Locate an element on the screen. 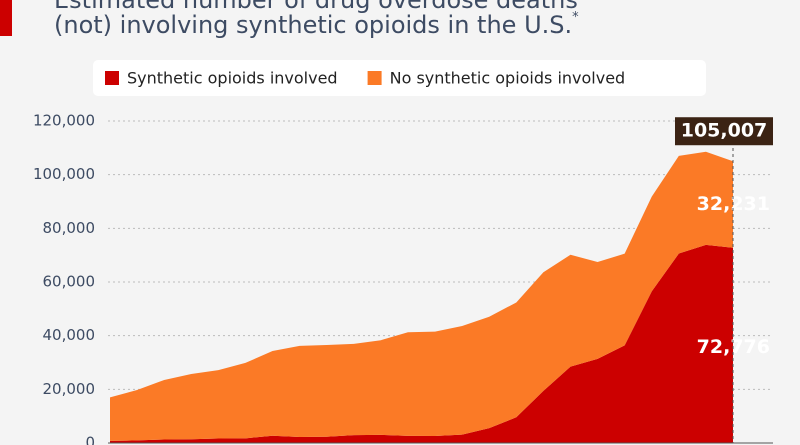 Image resolution: width=800 pixels, height=445 pixels. y-tick-label: 40,000 is located at coordinates (69, 335).